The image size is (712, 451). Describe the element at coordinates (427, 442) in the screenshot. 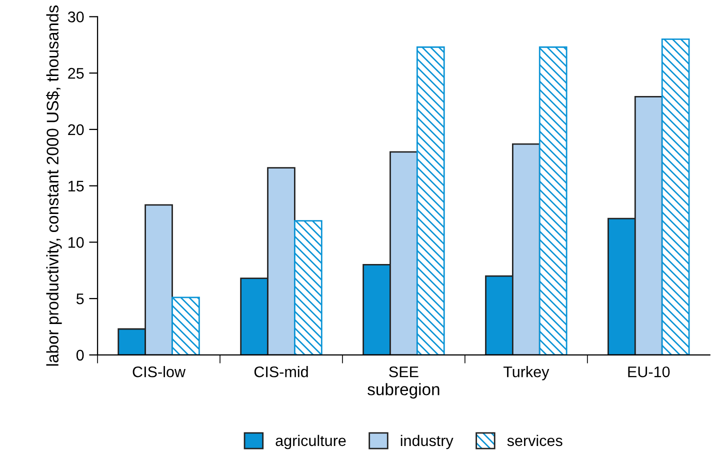

I see `legend-label: industry` at that location.